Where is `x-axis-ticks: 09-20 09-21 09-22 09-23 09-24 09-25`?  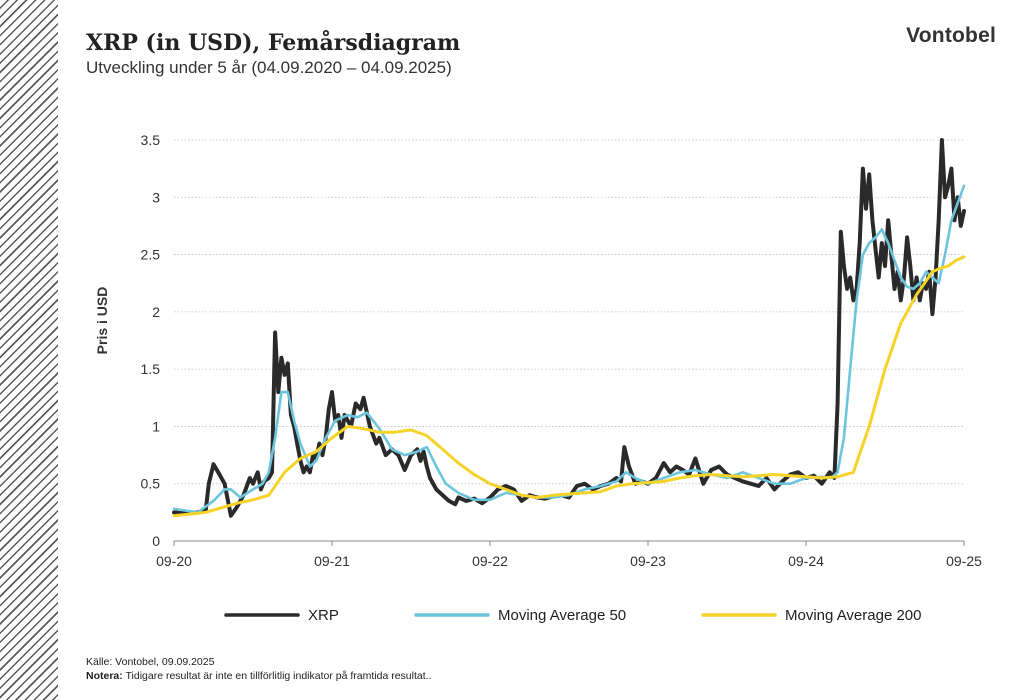
x-axis-ticks: 09-20 09-21 09-22 09-23 09-24 09-25 is located at coordinates (569, 555).